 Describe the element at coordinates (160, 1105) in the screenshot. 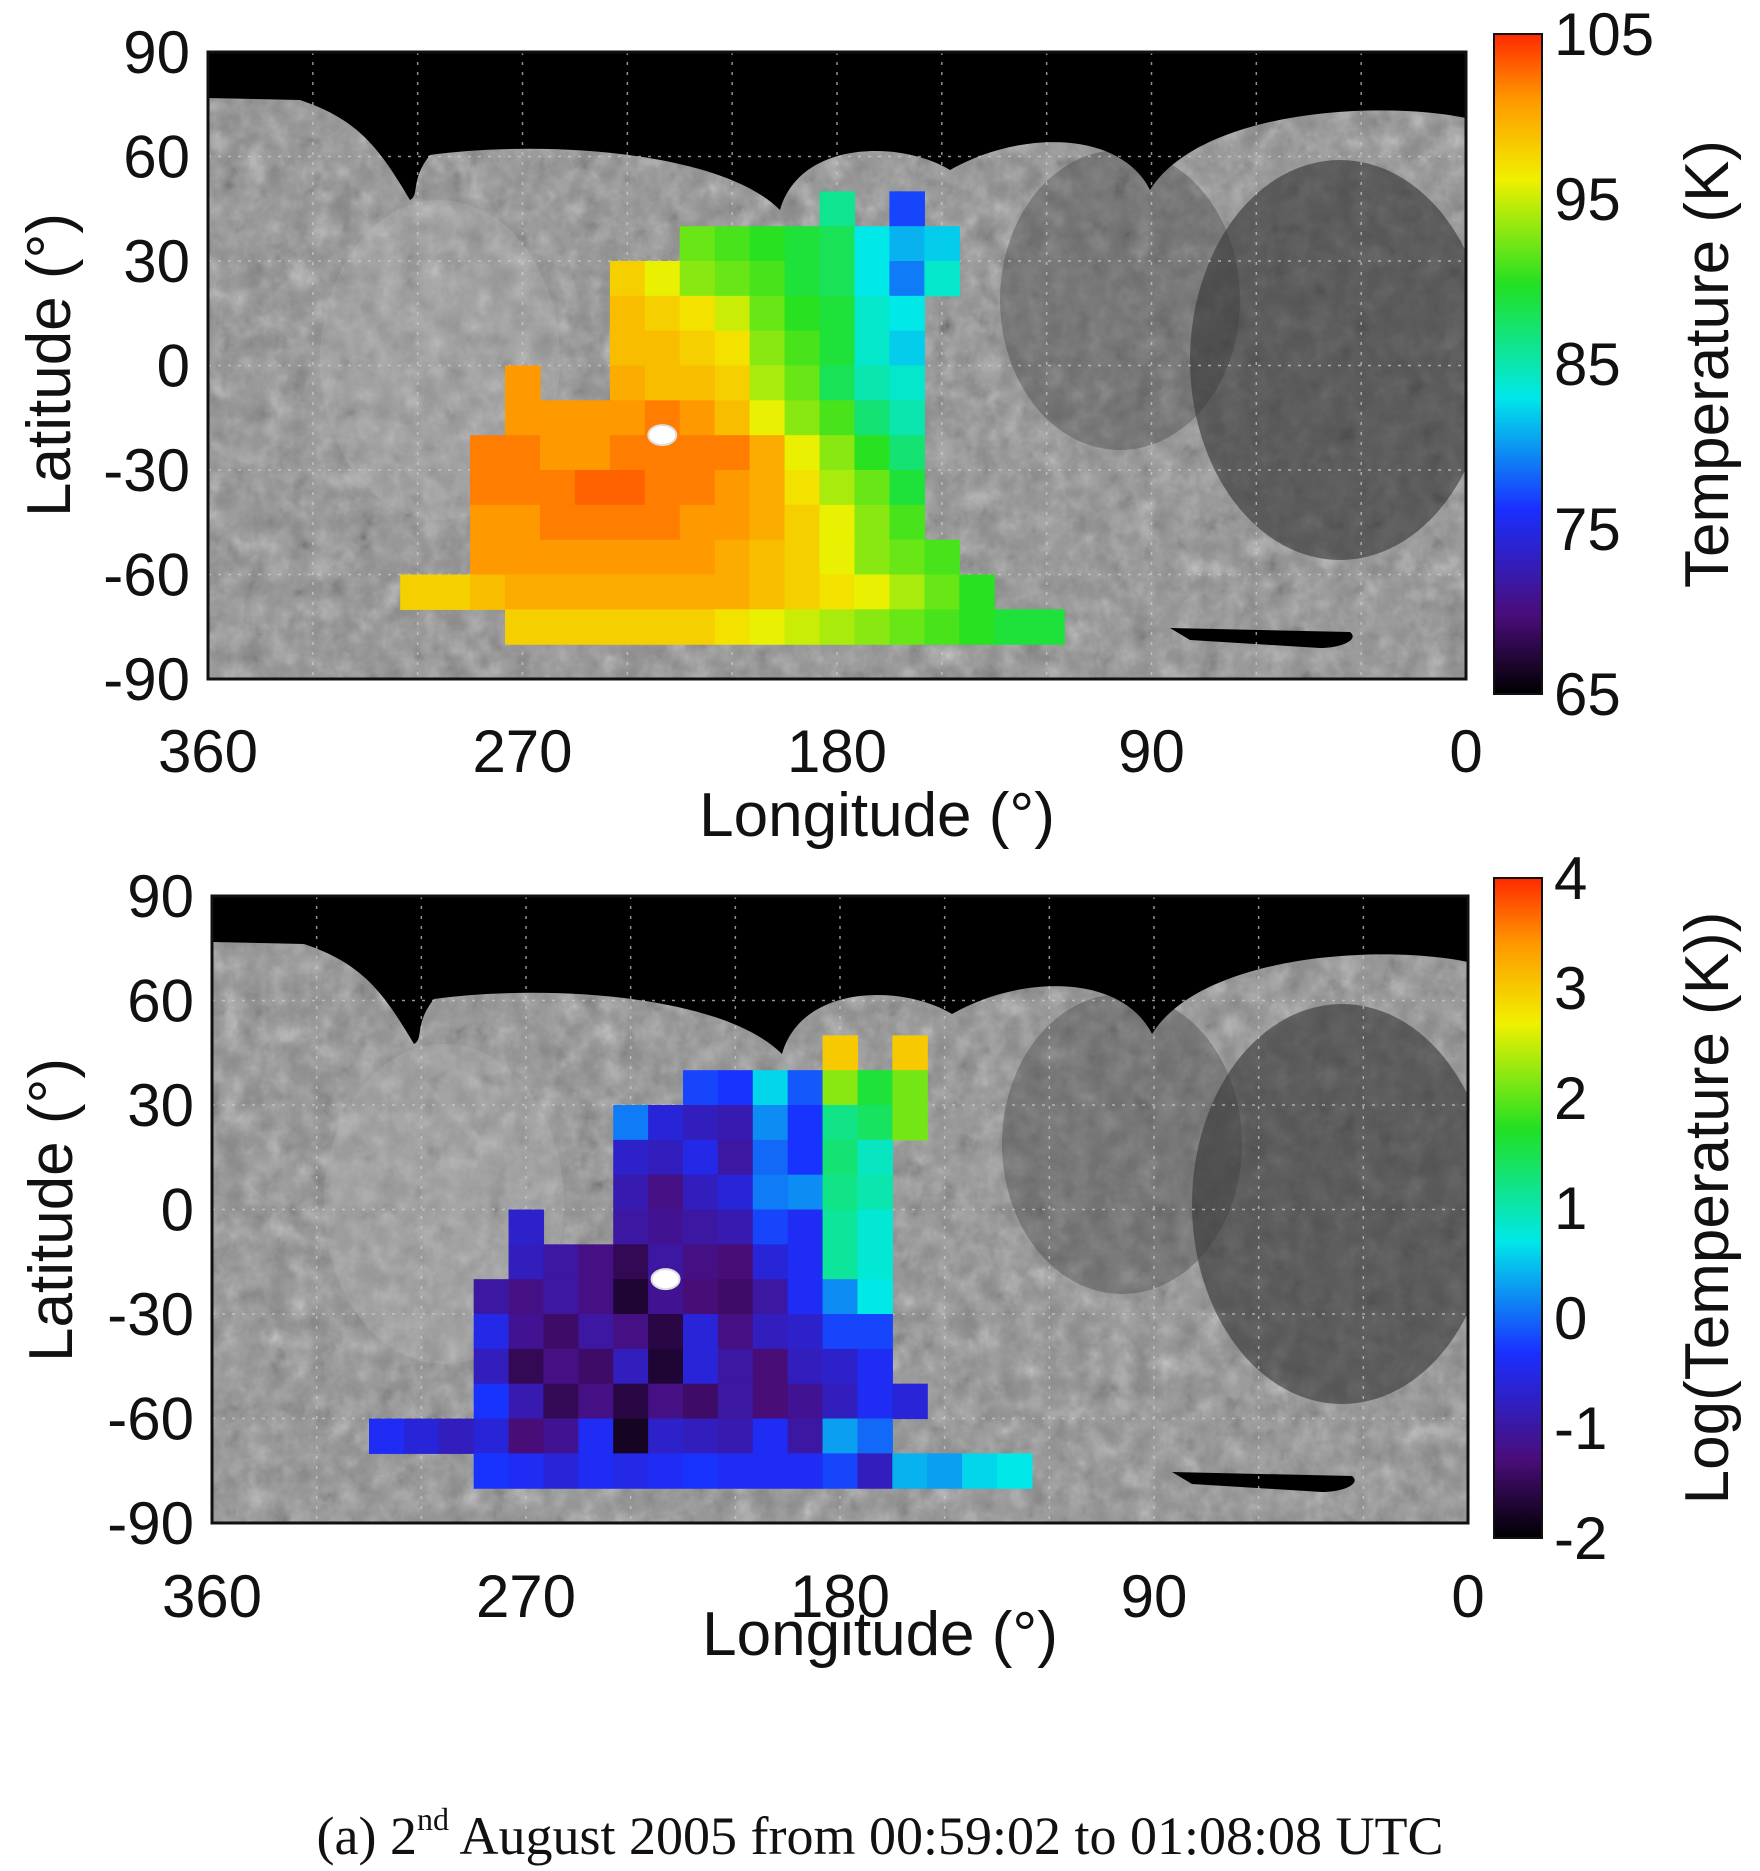

I see `y-tick-label: 30` at that location.